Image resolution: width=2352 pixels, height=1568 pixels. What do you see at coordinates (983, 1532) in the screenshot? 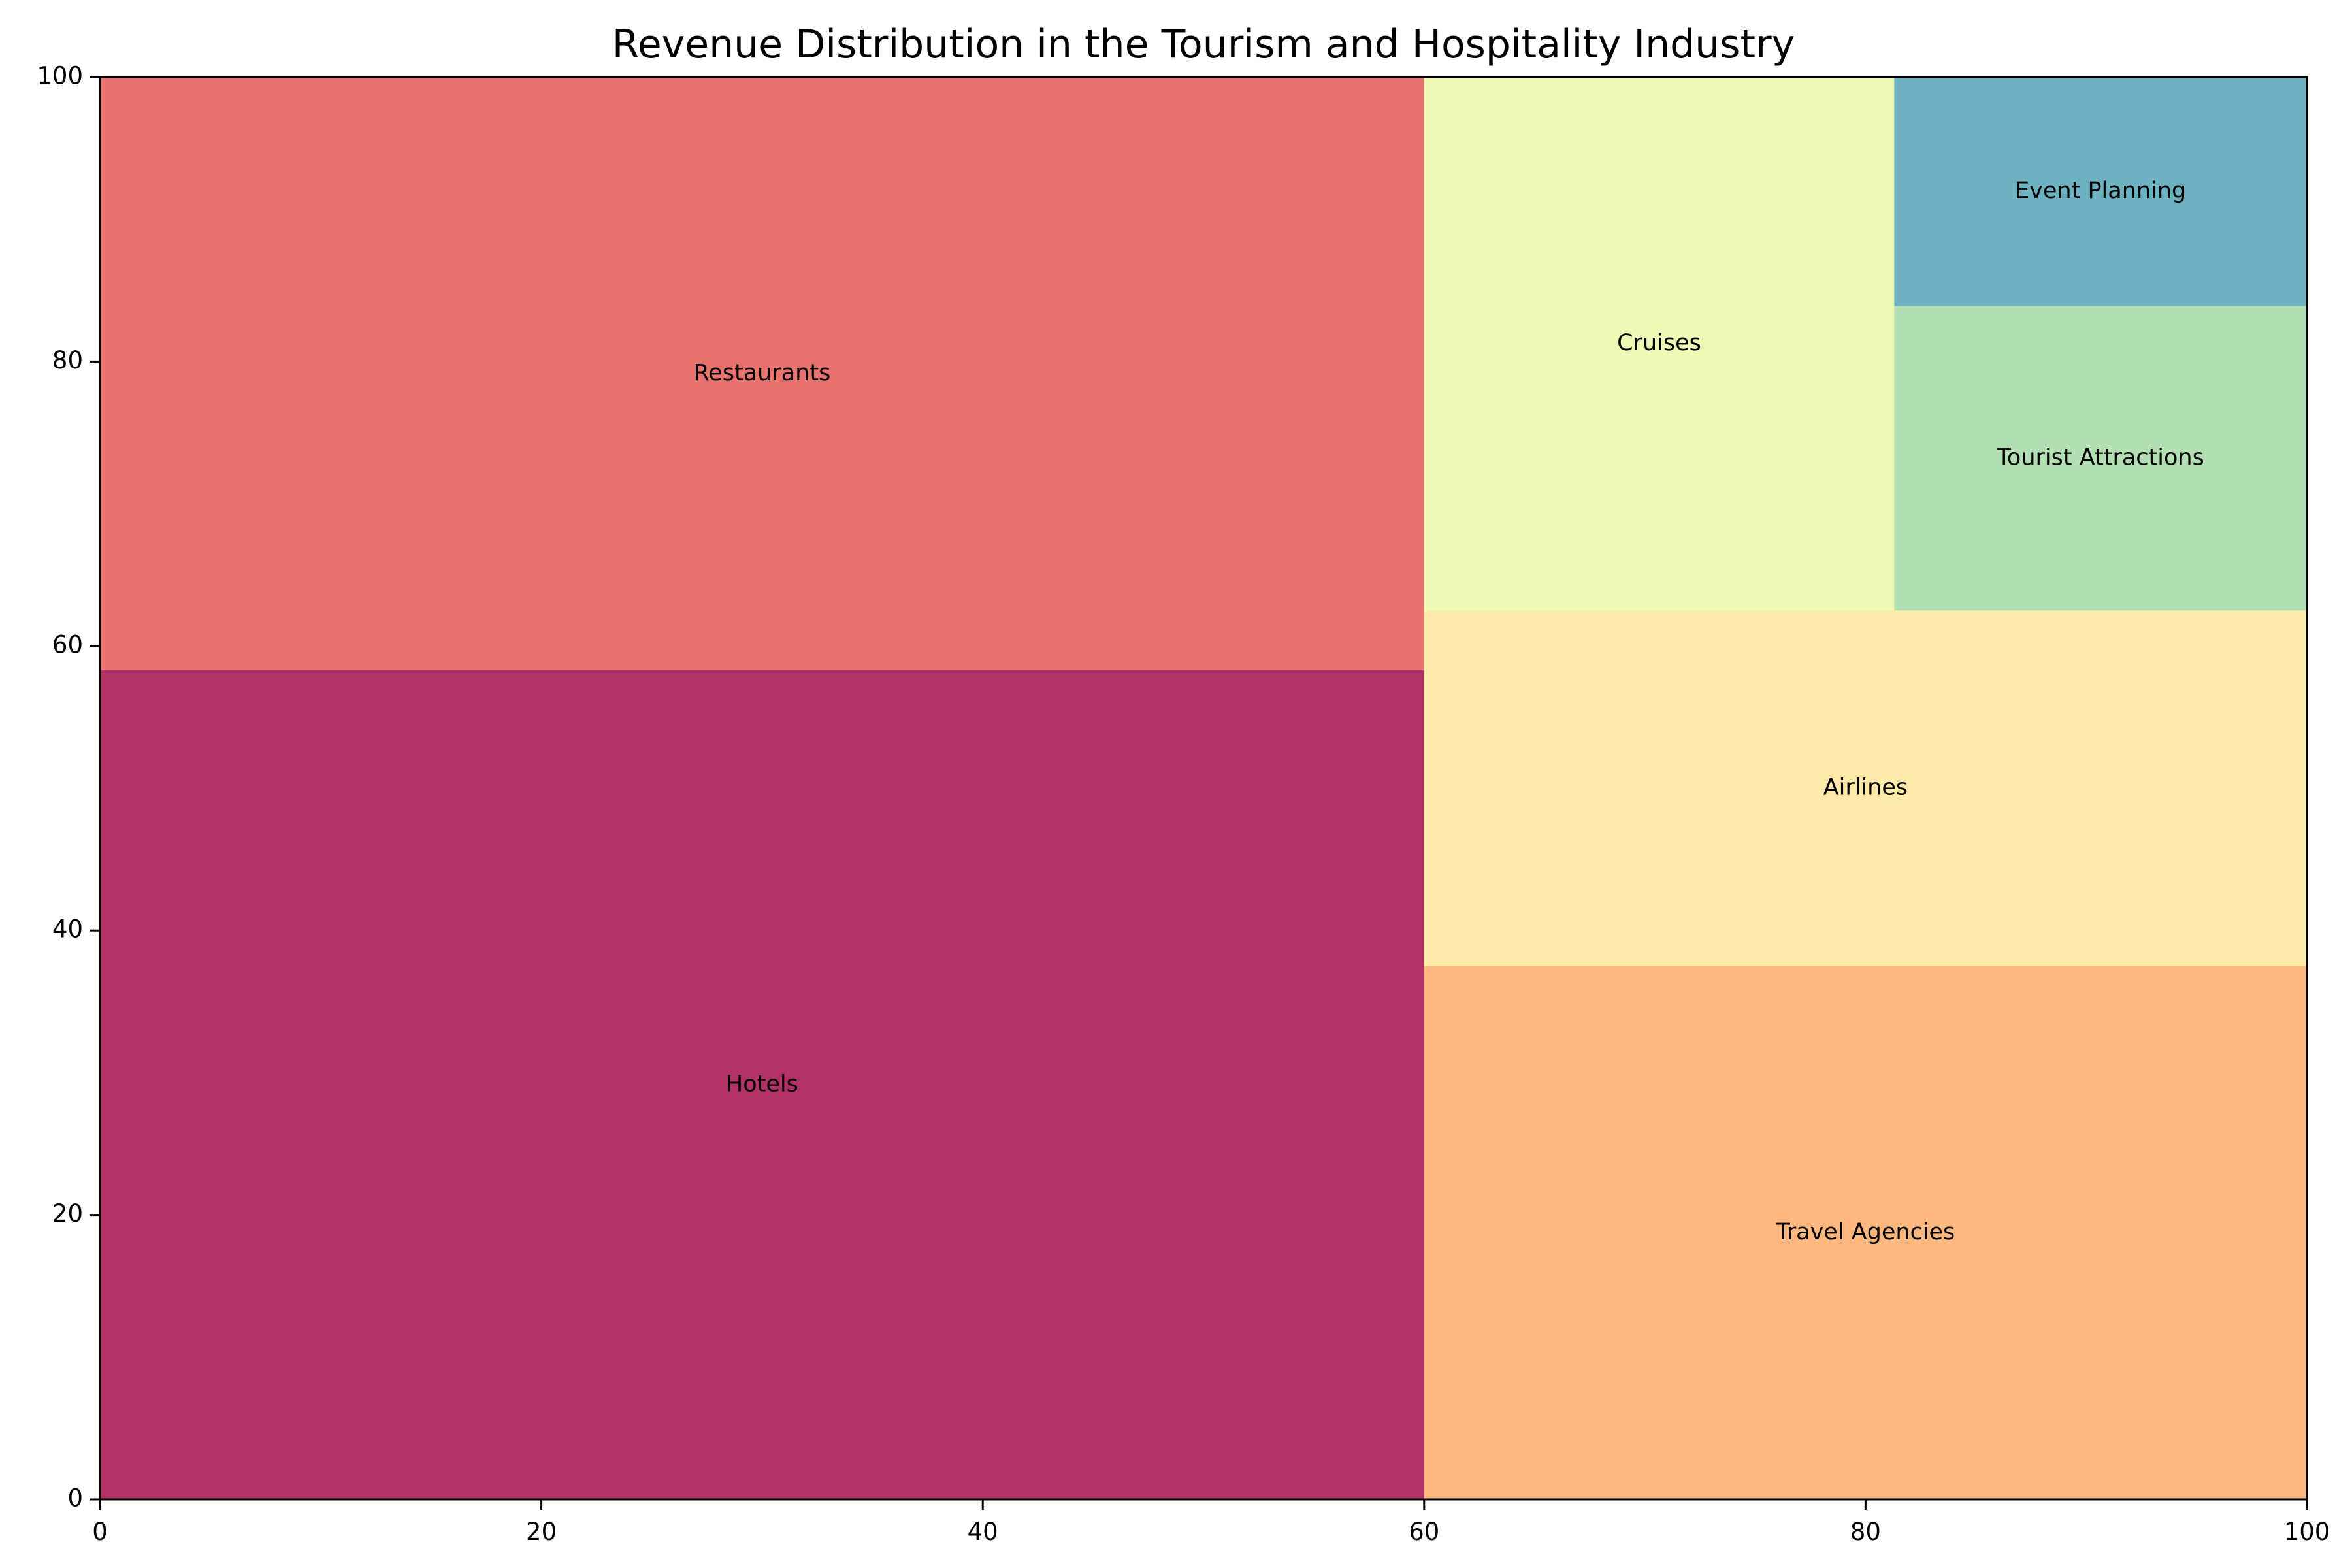
I see `x-tick-label: 40` at bounding box center [983, 1532].